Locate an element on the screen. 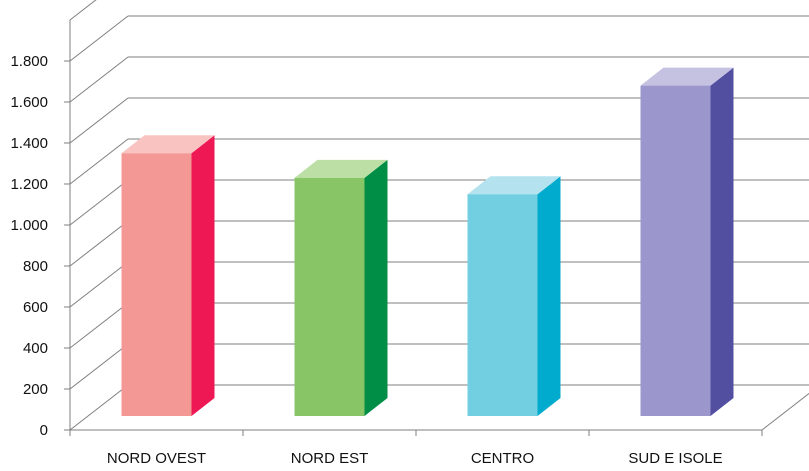  y-tick-label: 200 is located at coordinates (35, 389).